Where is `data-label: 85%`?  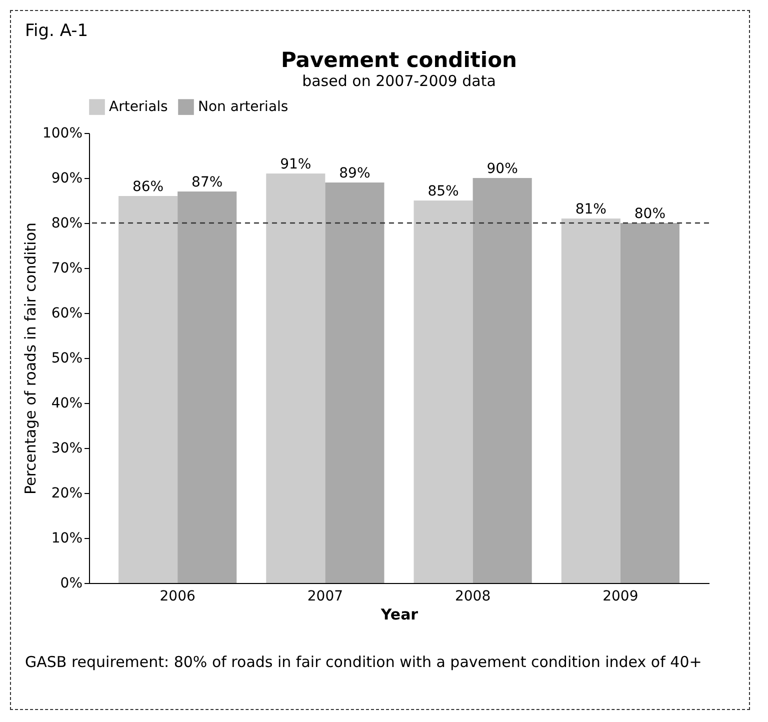
data-label: 85% is located at coordinates (443, 192).